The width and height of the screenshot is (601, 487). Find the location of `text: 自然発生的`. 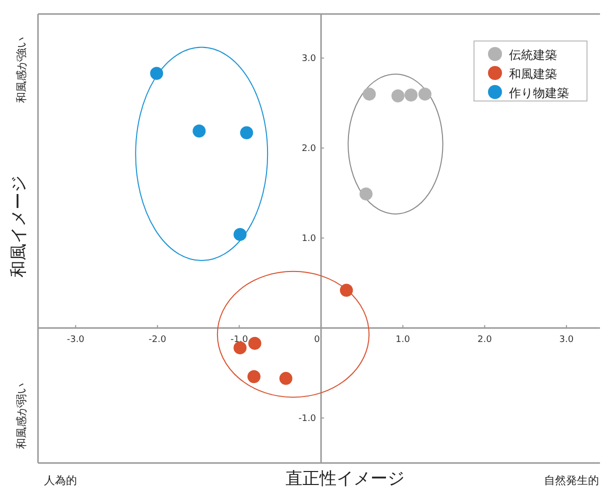

text: 自然発生的 is located at coordinates (571, 480).